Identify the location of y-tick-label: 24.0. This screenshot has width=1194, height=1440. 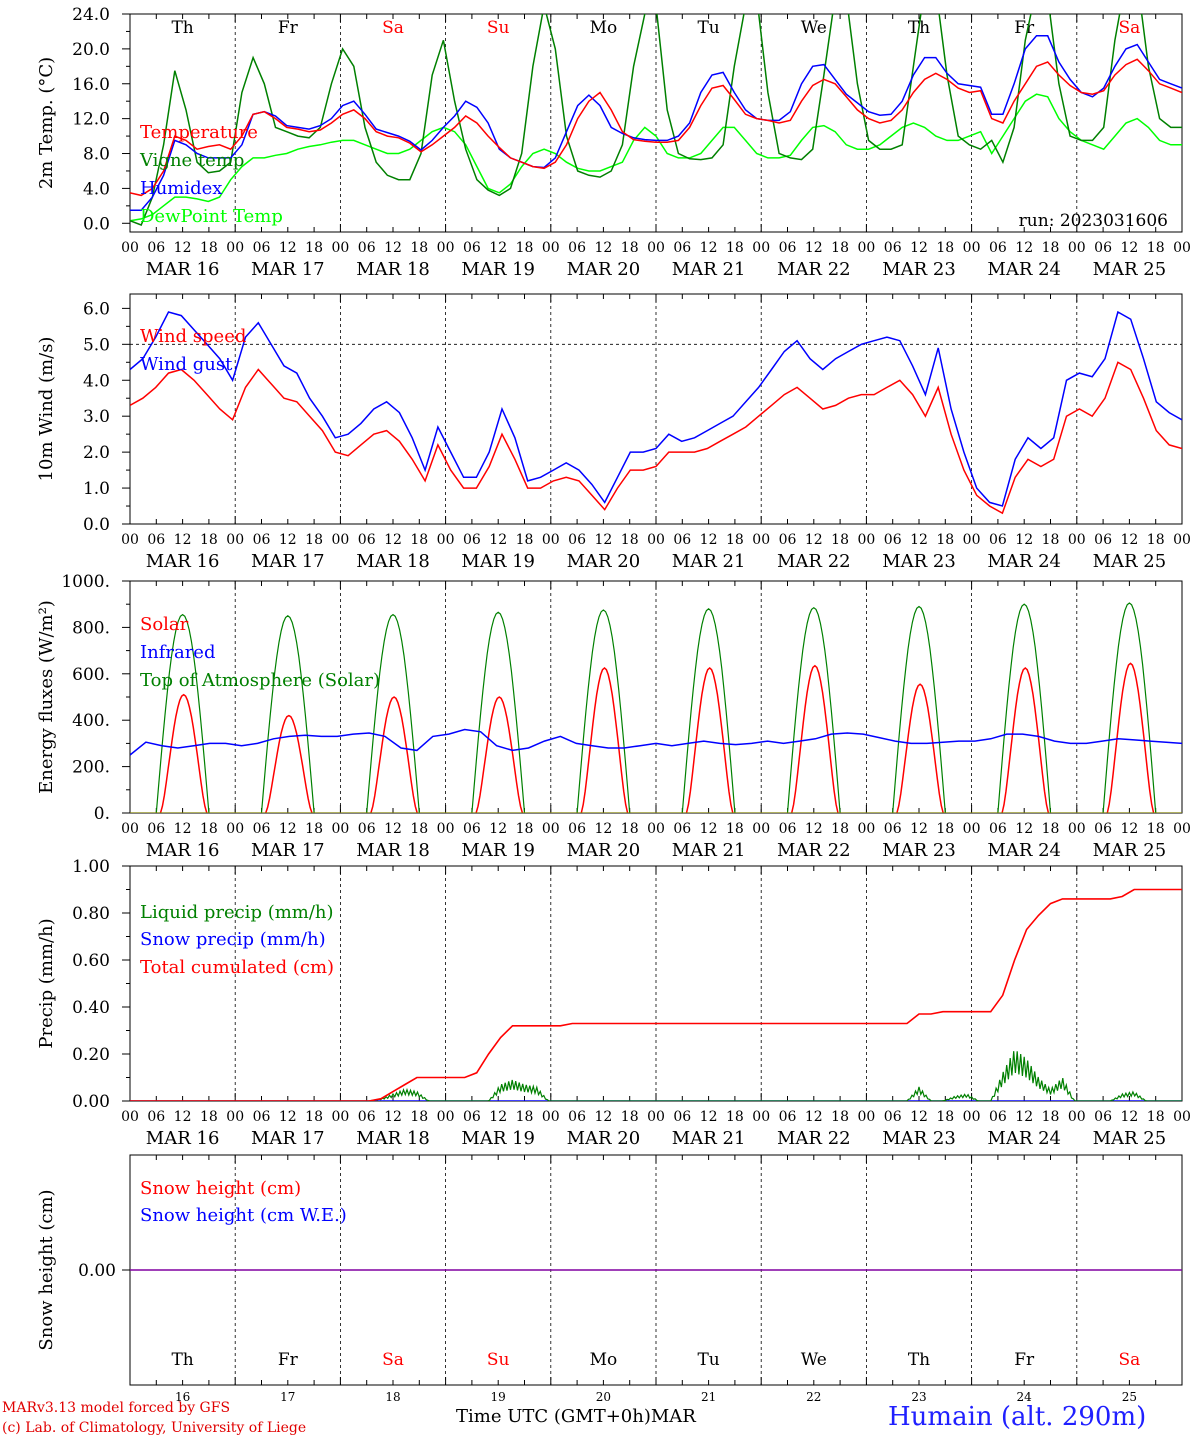
(91, 15).